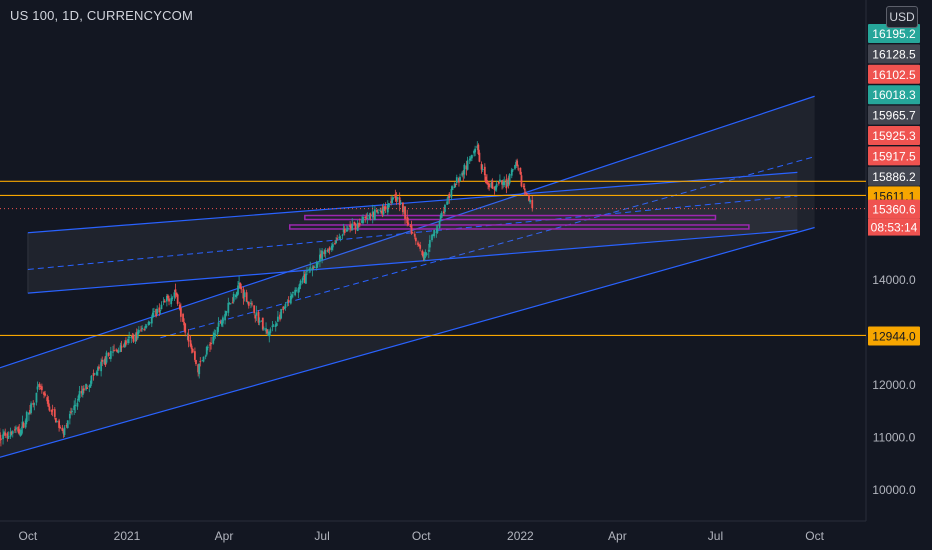 Image resolution: width=932 pixels, height=550 pixels. Describe the element at coordinates (894, 176) in the screenshot. I see `price-label: 15886.2` at that location.